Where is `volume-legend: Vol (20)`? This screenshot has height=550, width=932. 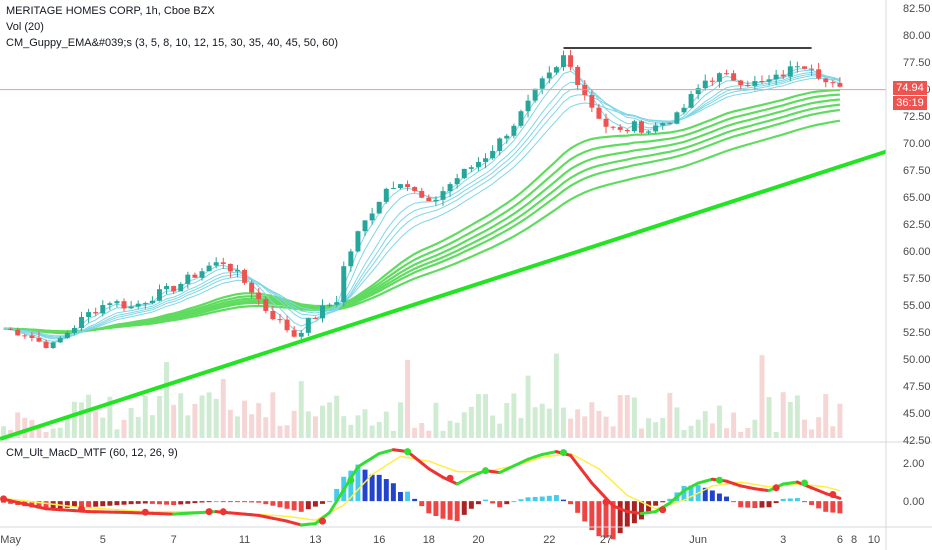 volume-legend: Vol (20) is located at coordinates (25, 27).